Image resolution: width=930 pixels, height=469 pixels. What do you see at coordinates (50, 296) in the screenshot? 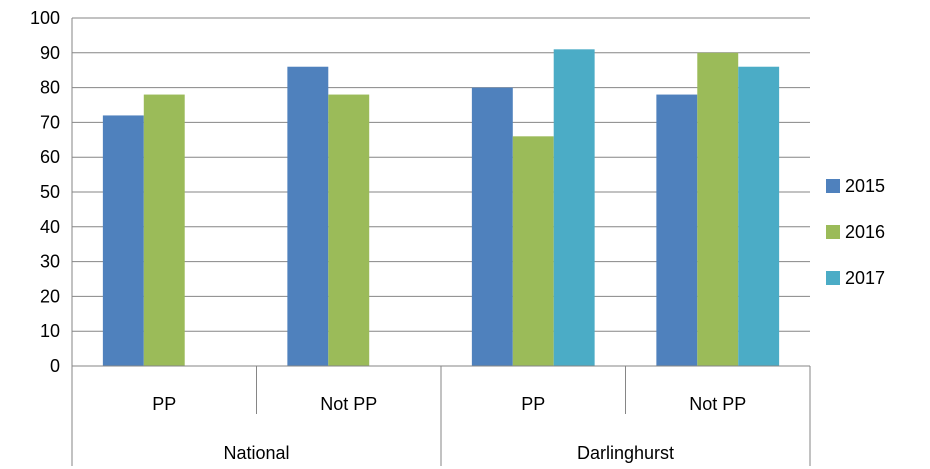
I see `y-tick-label: 20` at bounding box center [50, 296].